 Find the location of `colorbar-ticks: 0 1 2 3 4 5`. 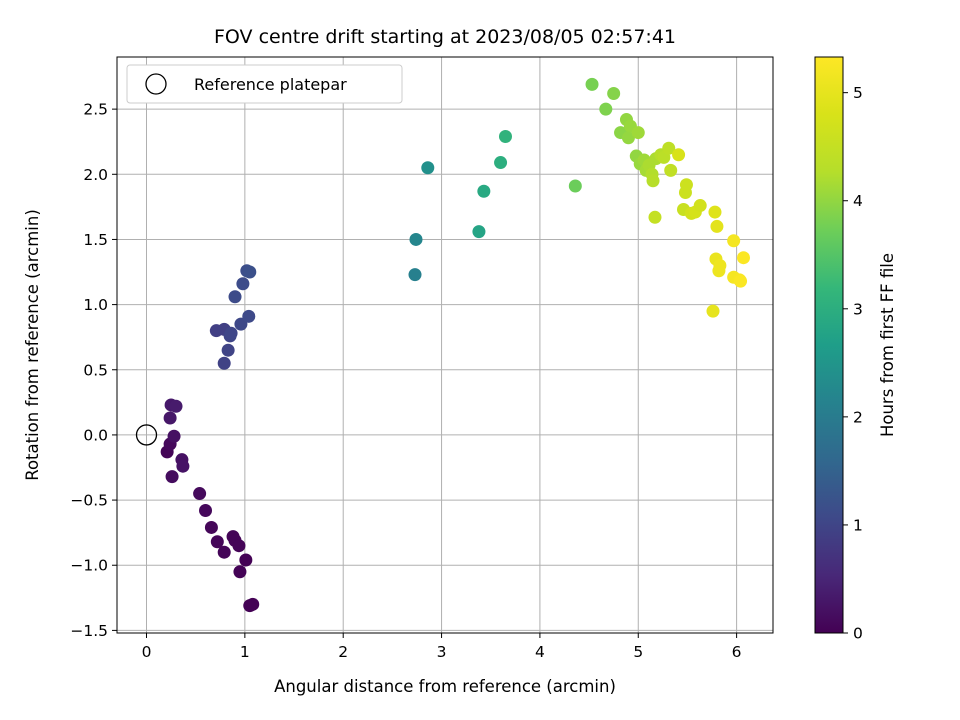

colorbar-ticks: 0 1 2 3 4 5 is located at coordinates (853, 363).